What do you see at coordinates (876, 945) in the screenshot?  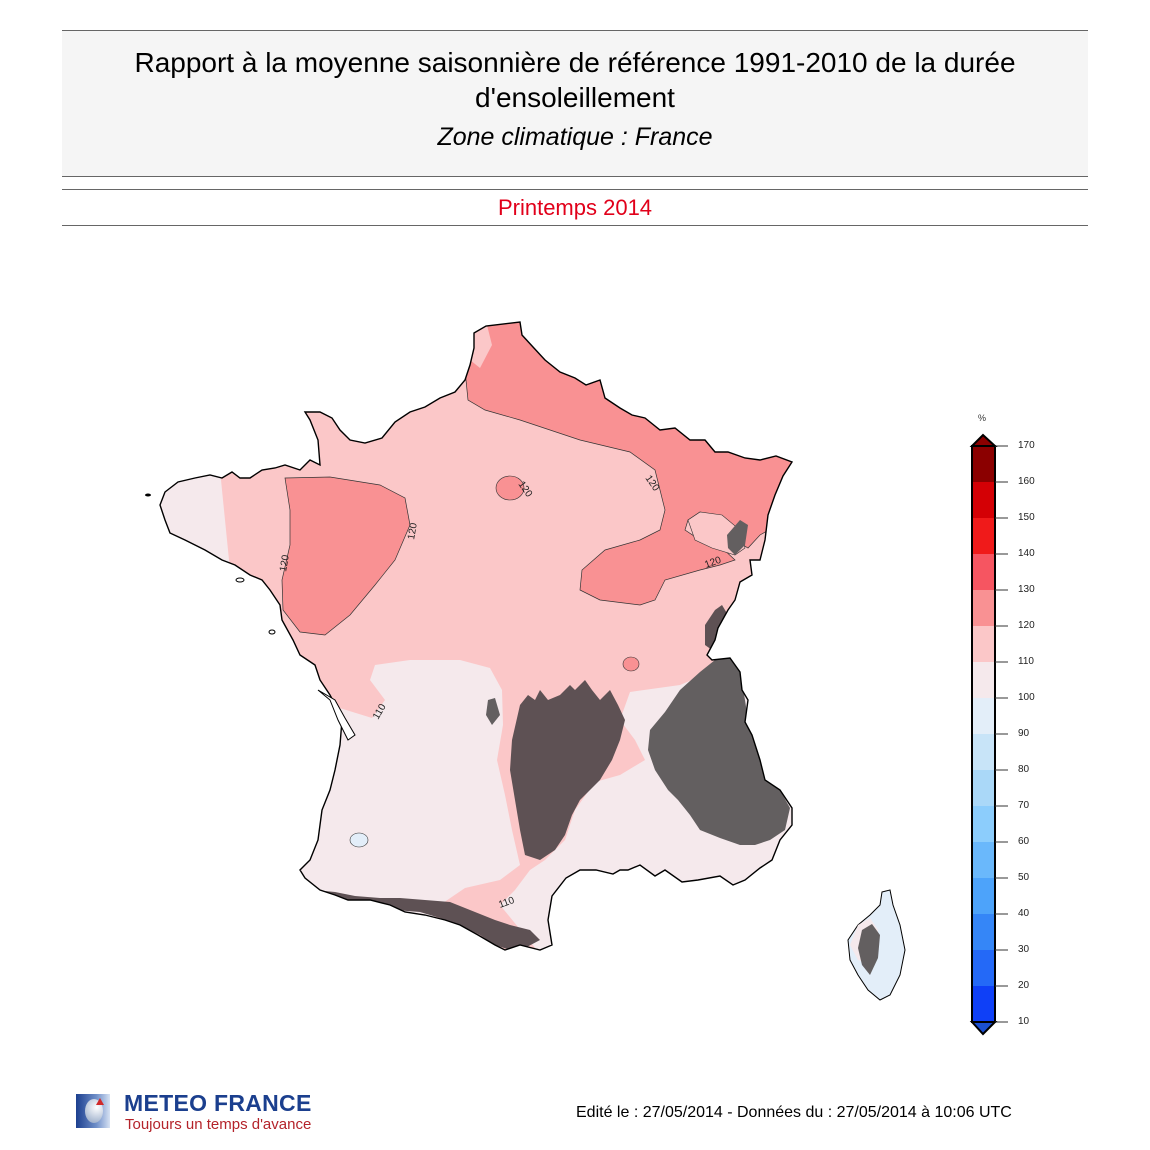 I see `corsica` at bounding box center [876, 945].